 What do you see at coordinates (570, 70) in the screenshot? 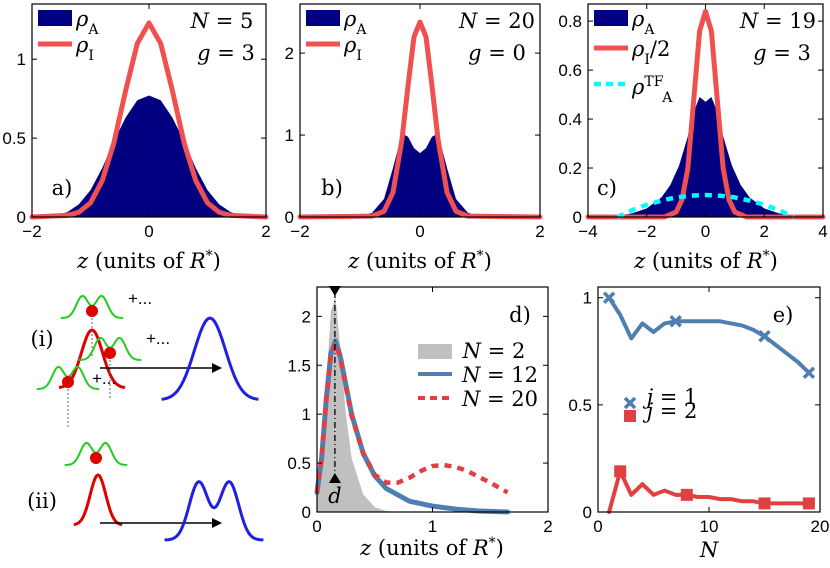
I see `y-tick-label: 0.6` at bounding box center [570, 70].